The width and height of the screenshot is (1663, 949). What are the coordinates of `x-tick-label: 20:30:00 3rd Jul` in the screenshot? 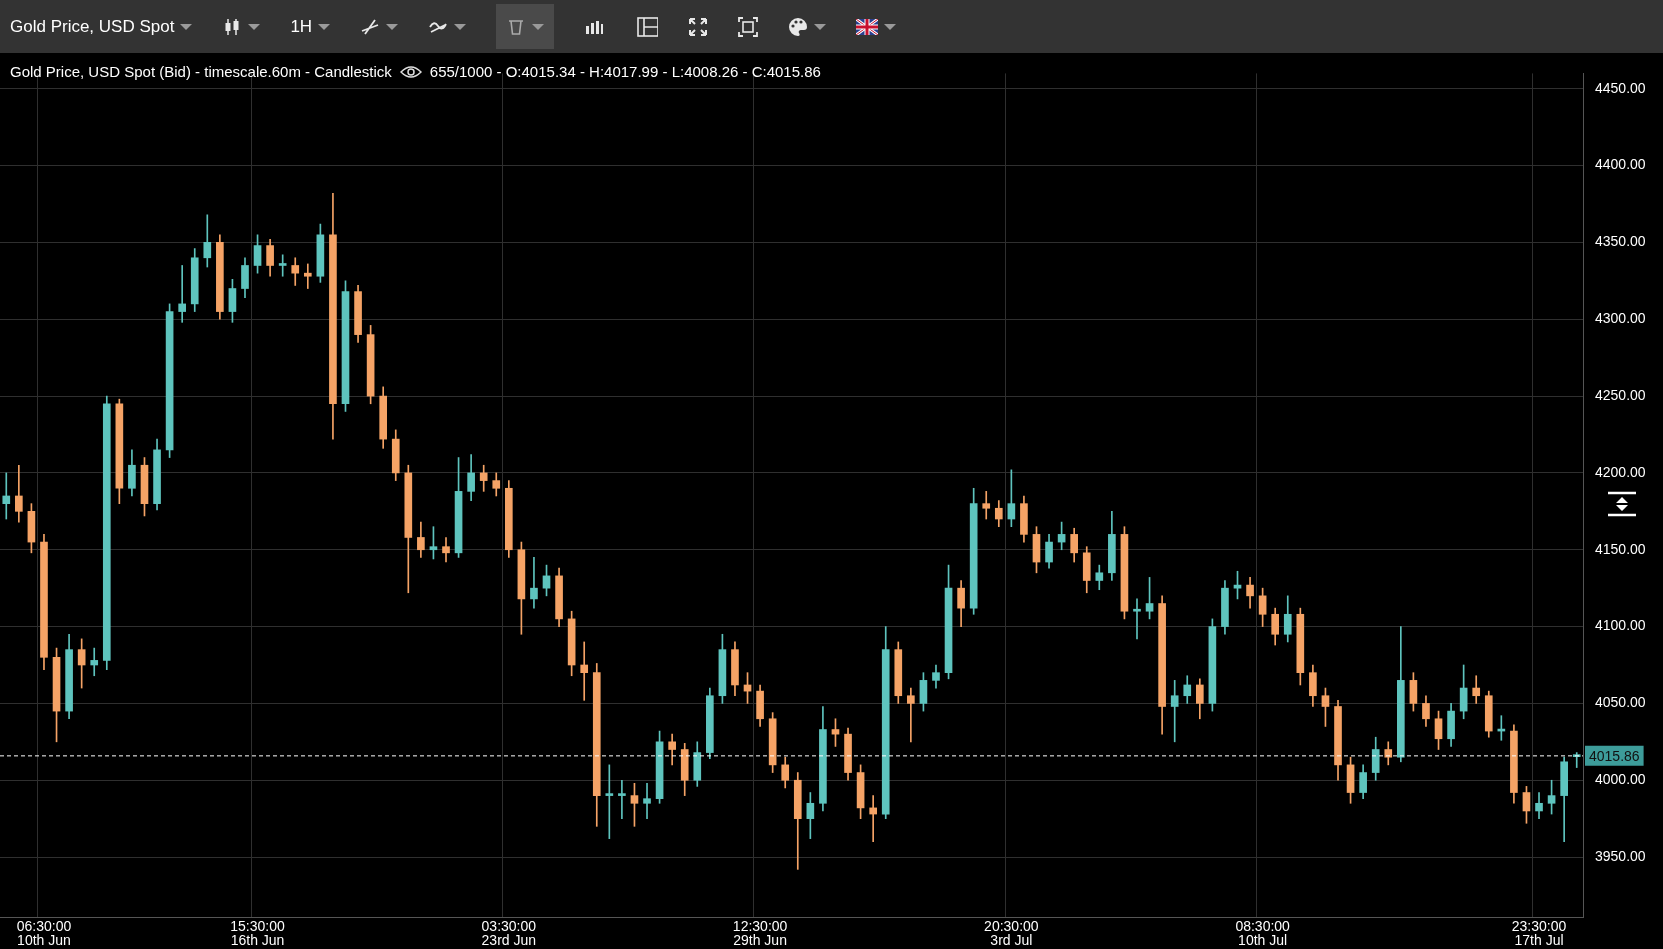 It's located at (1011, 932).